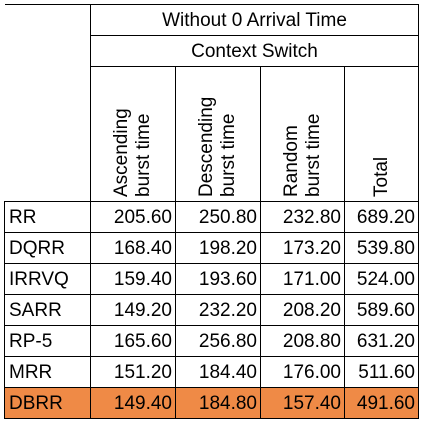  What do you see at coordinates (381, 310) in the screenshot?
I see `total-cell: 589.60` at bounding box center [381, 310].